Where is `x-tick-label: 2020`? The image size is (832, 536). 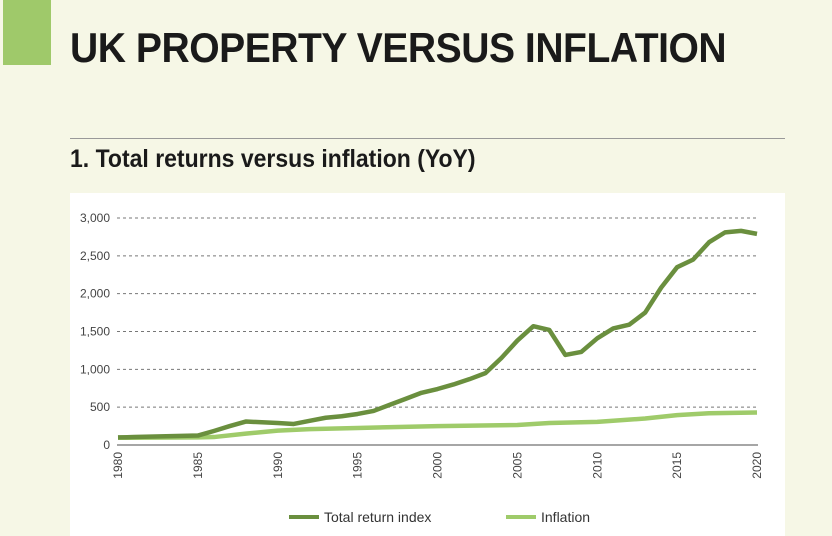 x-tick-label: 2020 is located at coordinates (757, 465).